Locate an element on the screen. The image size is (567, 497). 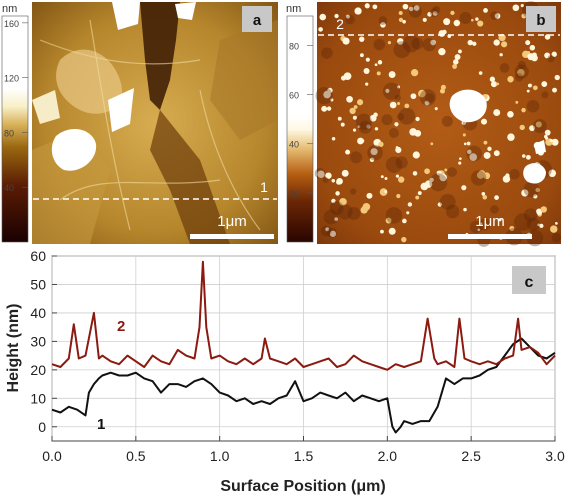
x-axis-ticks: 0.0 0.5 1.0 1.5 2.0 2.5 3.0 is located at coordinates (303, 450).